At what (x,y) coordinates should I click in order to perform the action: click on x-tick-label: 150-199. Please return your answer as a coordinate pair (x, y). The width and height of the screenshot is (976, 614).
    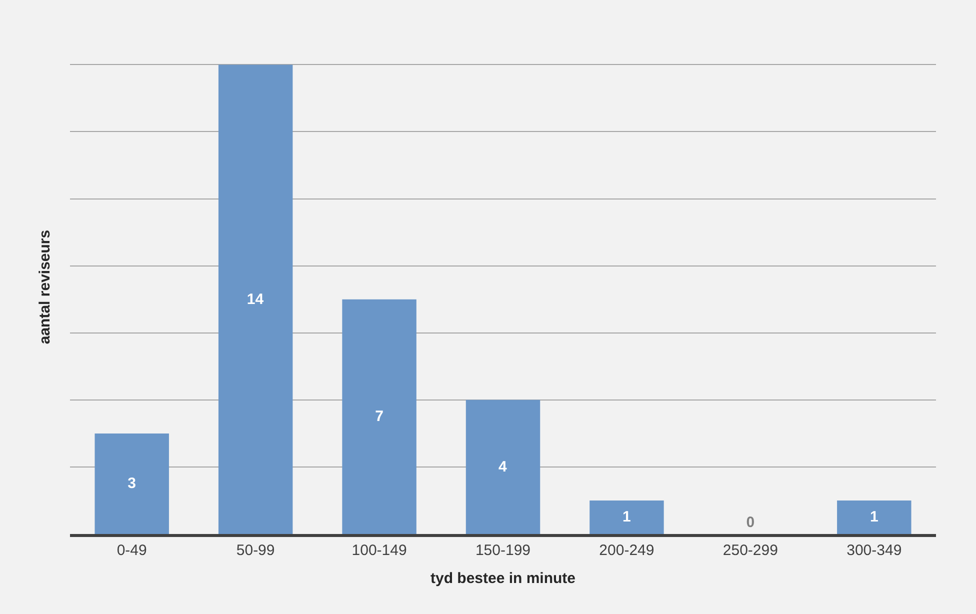
    Looking at the image, I should click on (503, 550).